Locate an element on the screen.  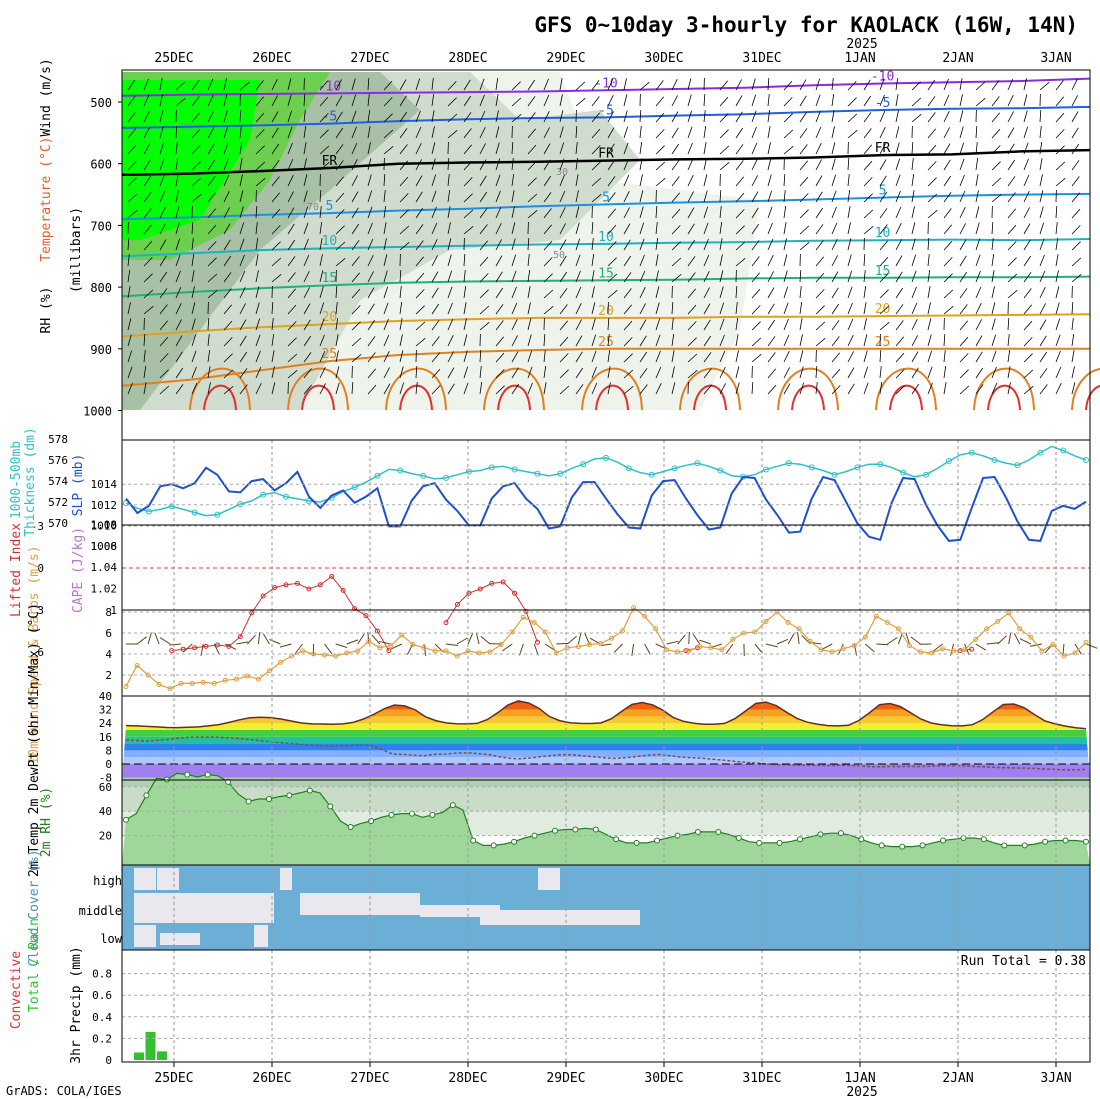
rh2m-point is located at coordinates (840, 833).